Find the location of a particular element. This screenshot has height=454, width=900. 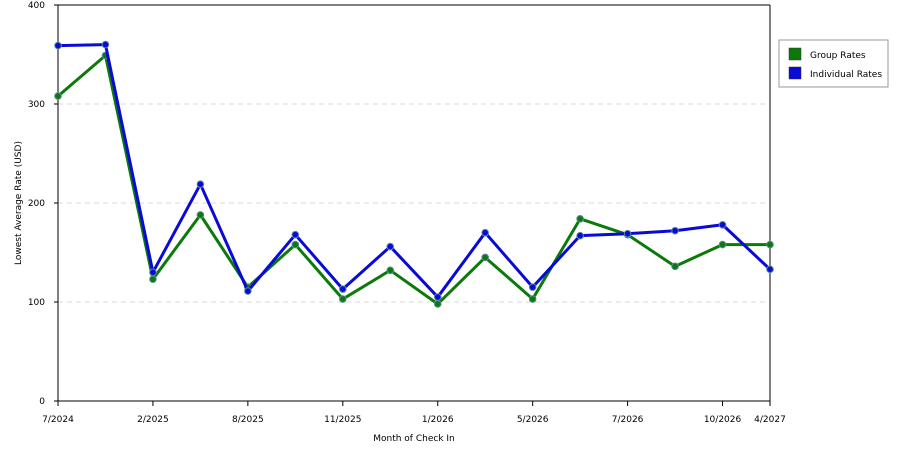

x-tick-label: 5/2026 is located at coordinates (533, 420).